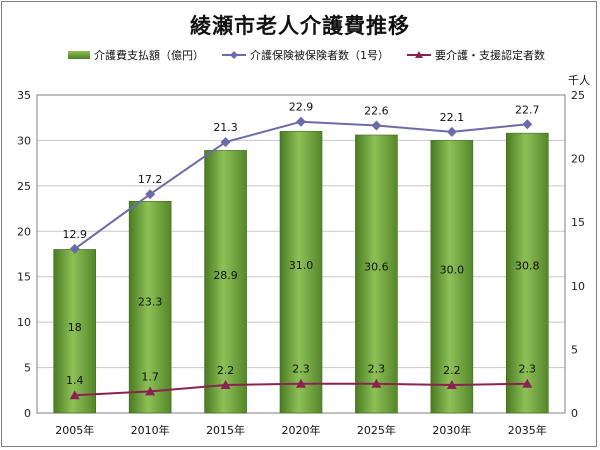 The height and width of the screenshot is (450, 600). I want to click on insured-value-label: 17.2, so click(150, 179).